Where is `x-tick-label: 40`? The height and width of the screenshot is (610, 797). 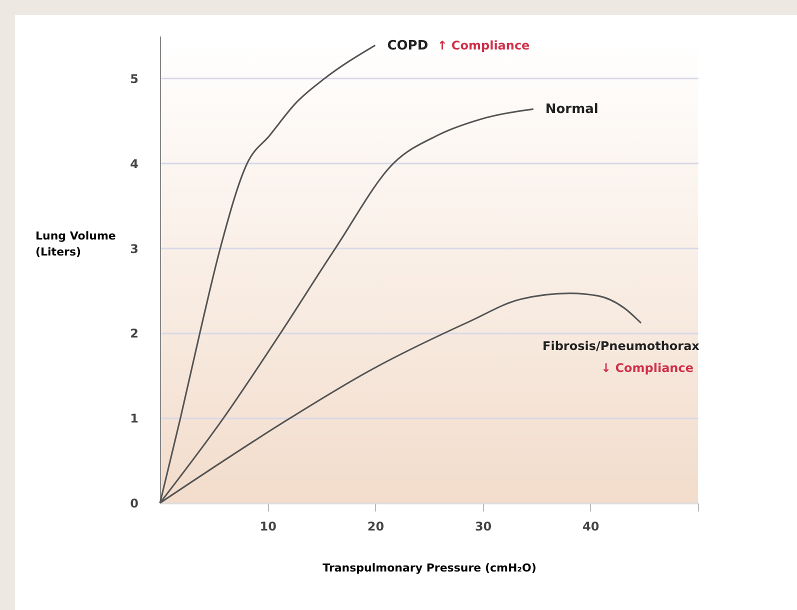
x-tick-label: 40 is located at coordinates (591, 527).